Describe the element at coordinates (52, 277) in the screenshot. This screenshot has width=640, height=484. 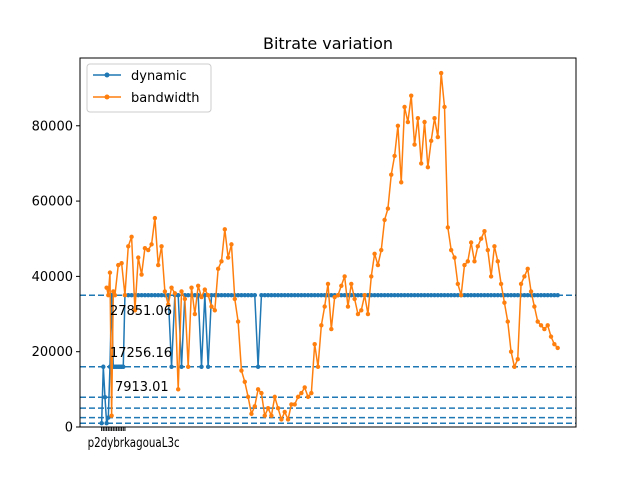
I see `y-tick-label: 40000` at that location.